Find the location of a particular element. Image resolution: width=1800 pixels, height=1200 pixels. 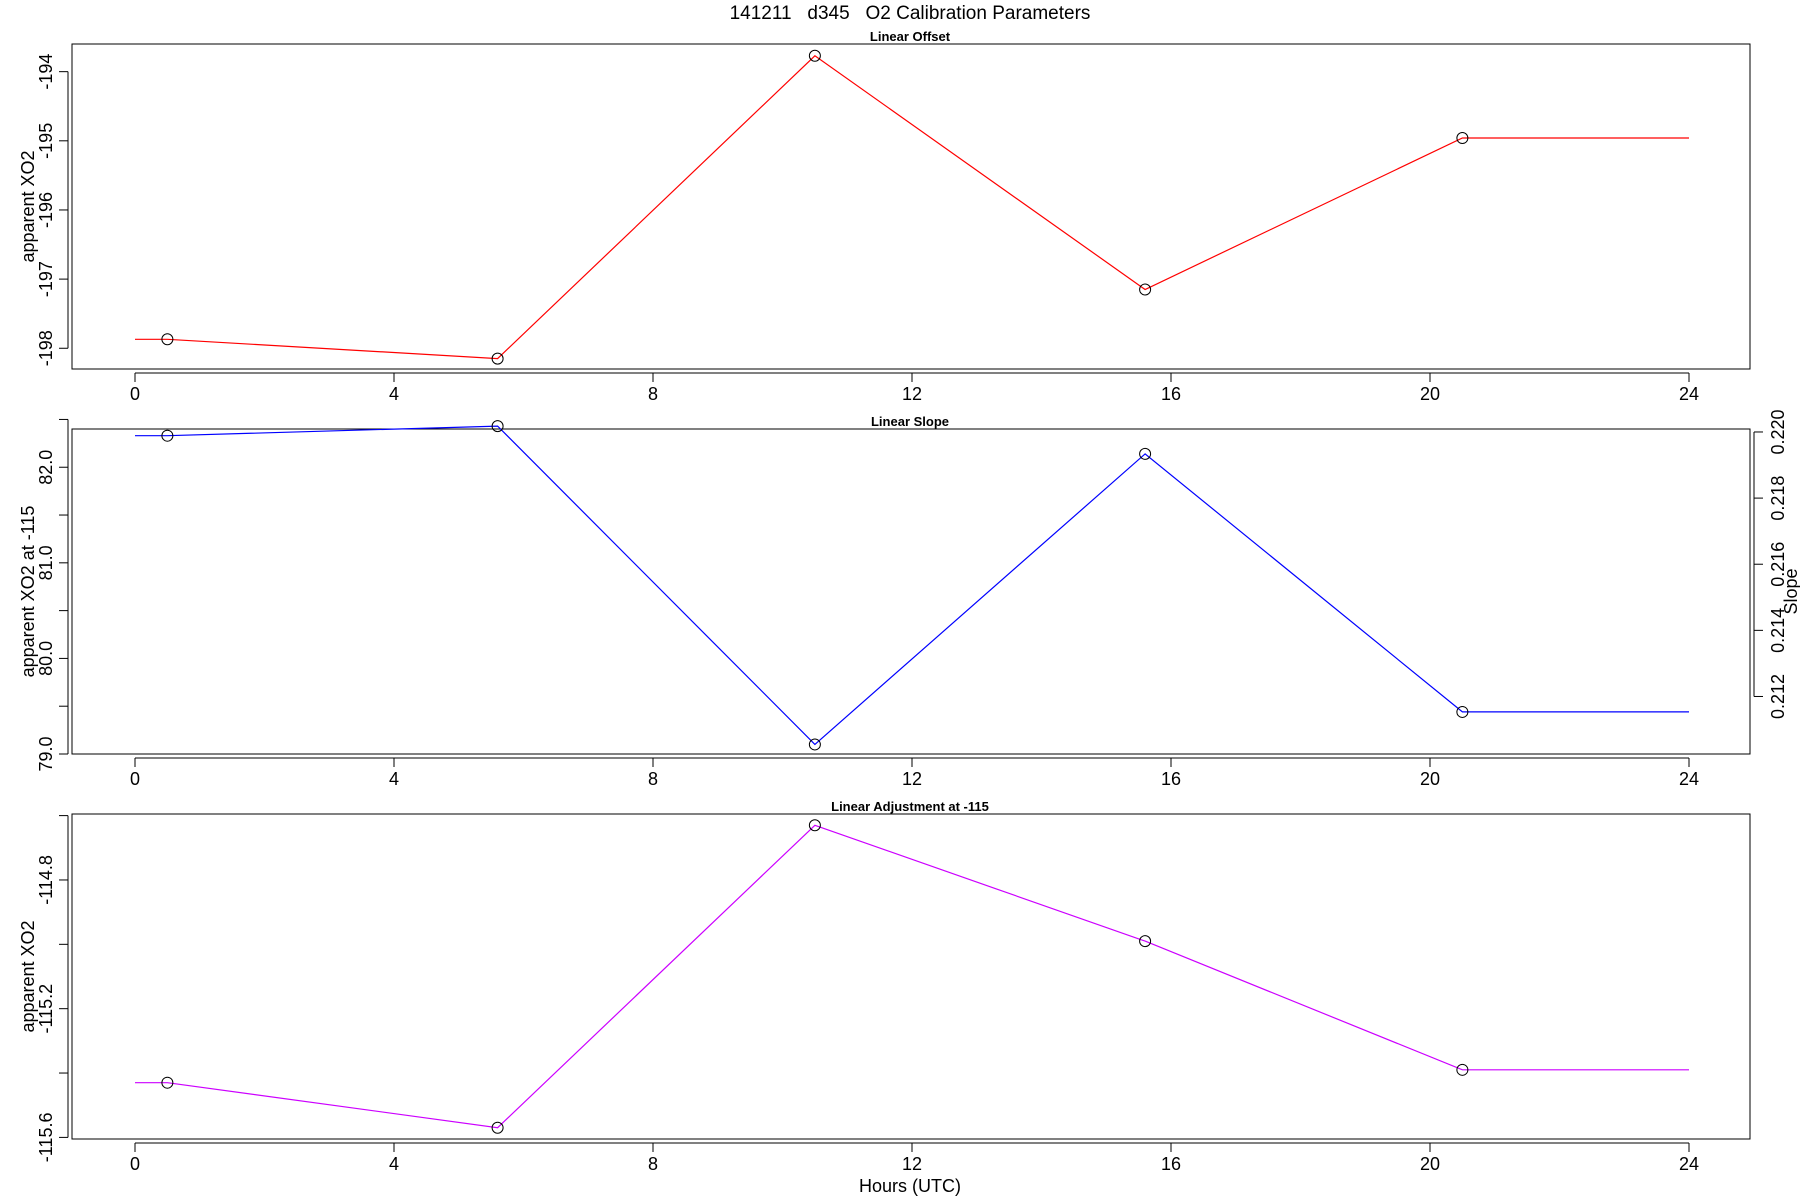

panel-title: Linear Slope is located at coordinates (910, 421).